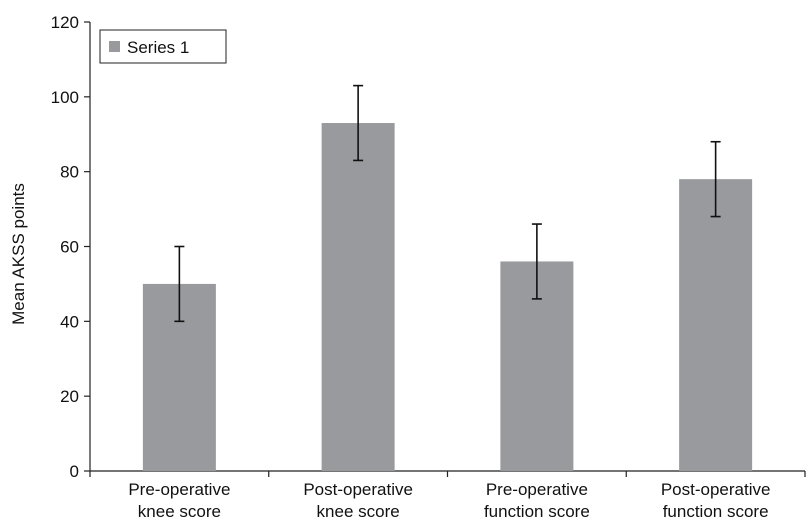 Image resolution: width=809 pixels, height=527 pixels. Describe the element at coordinates (69, 172) in the screenshot. I see `y-tick-label: 80` at that location.